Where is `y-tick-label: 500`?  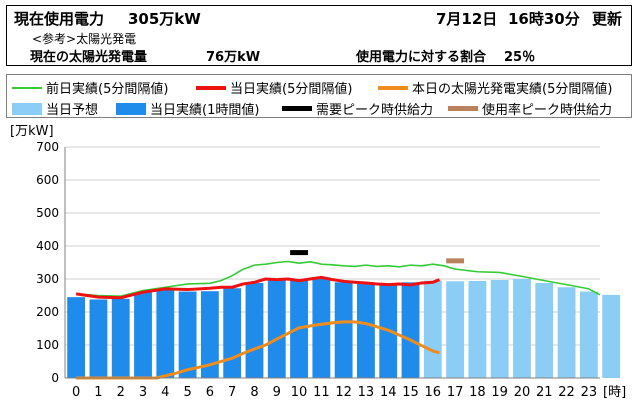
y-tick-label: 500 is located at coordinates (47, 213).